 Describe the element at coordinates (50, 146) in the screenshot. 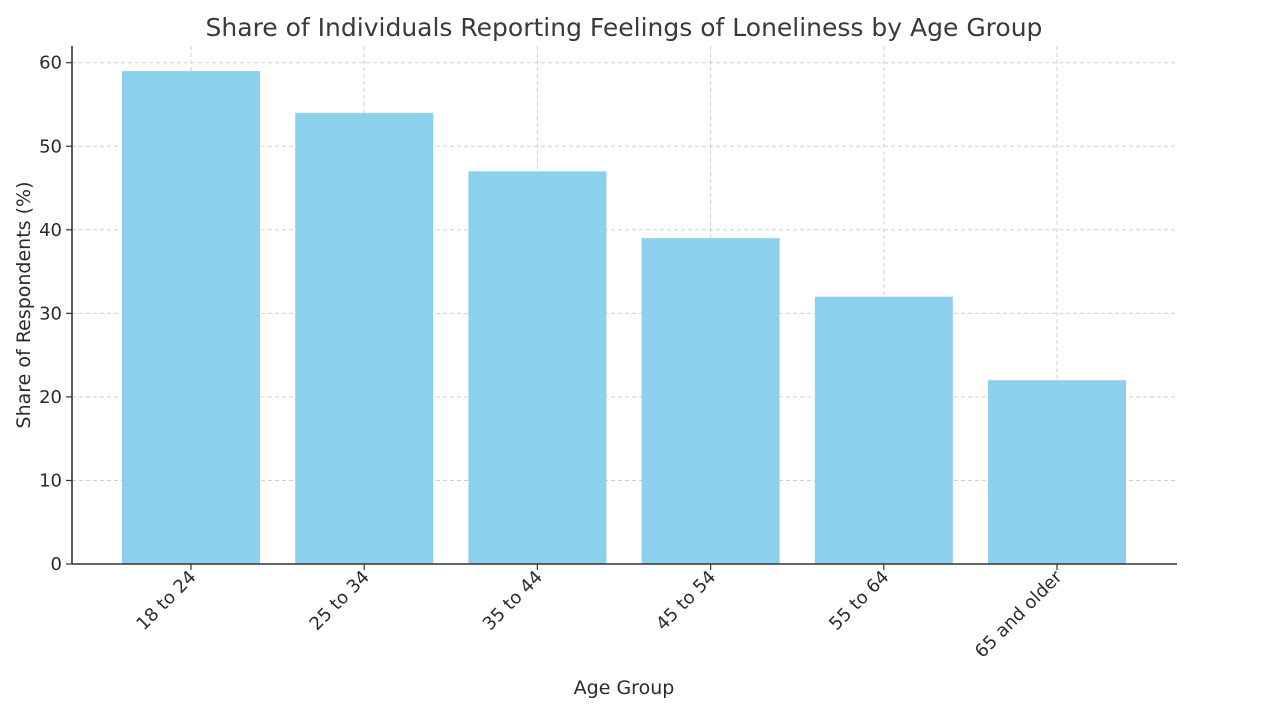

I see `y-tick-label: 50` at that location.